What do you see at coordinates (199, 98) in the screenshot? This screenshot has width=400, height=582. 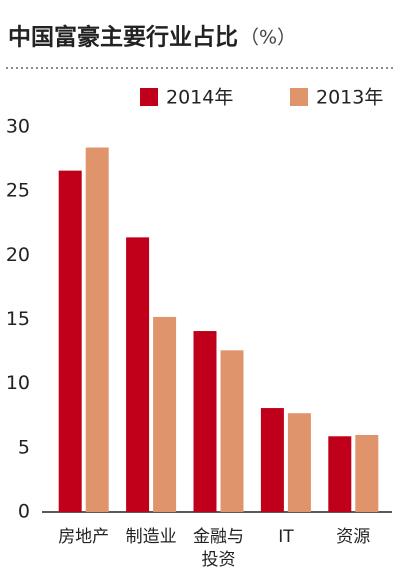 I see `legend-label: 2014年` at bounding box center [199, 98].